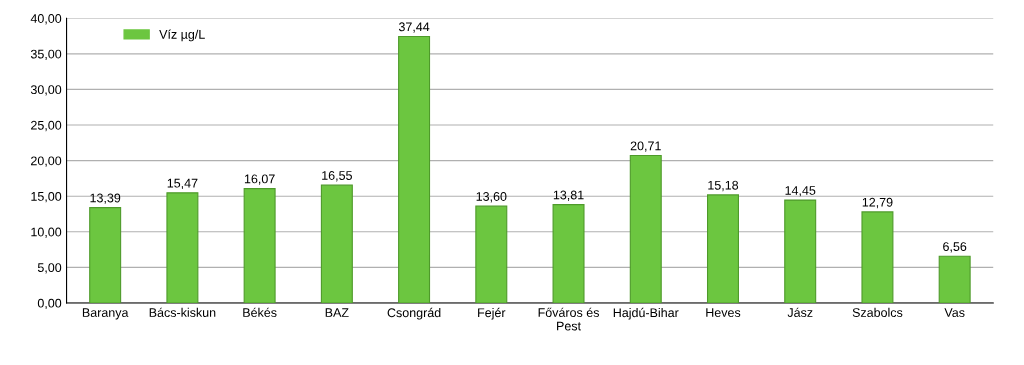 Image resolution: width=1024 pixels, height=365 pixels. What do you see at coordinates (877, 203) in the screenshot?
I see `data-label: 12,79` at bounding box center [877, 203].